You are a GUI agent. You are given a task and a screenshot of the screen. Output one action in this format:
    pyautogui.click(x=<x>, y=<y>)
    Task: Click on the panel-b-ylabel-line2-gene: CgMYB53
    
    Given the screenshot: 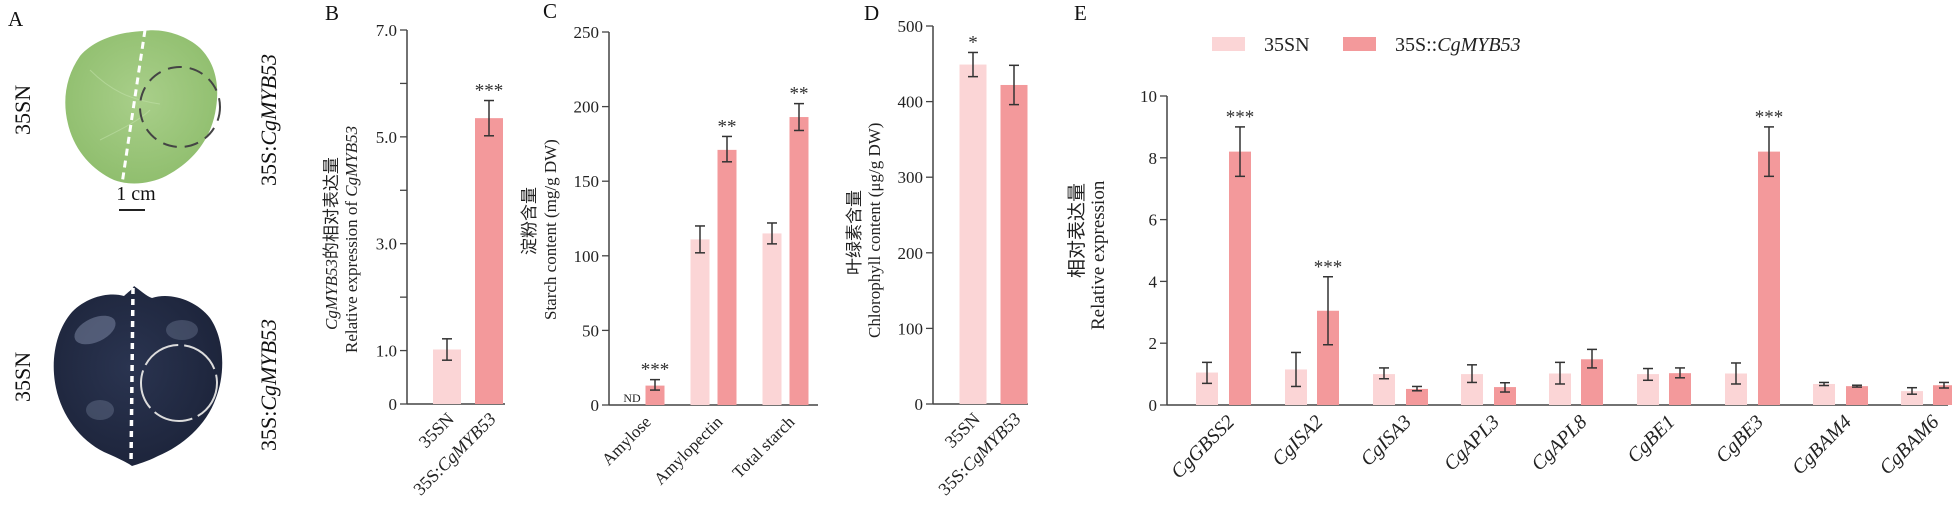 What is the action you would take?
    pyautogui.click(x=351, y=161)
    